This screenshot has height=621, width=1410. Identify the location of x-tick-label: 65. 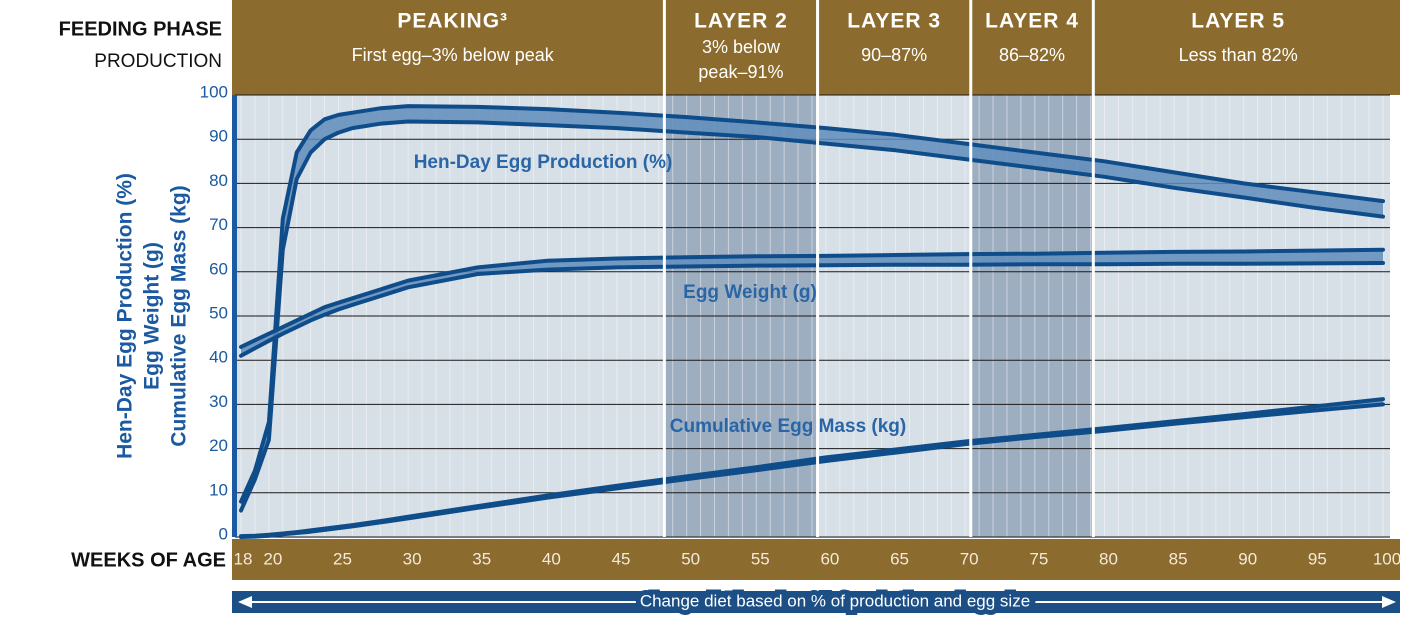
(899, 558).